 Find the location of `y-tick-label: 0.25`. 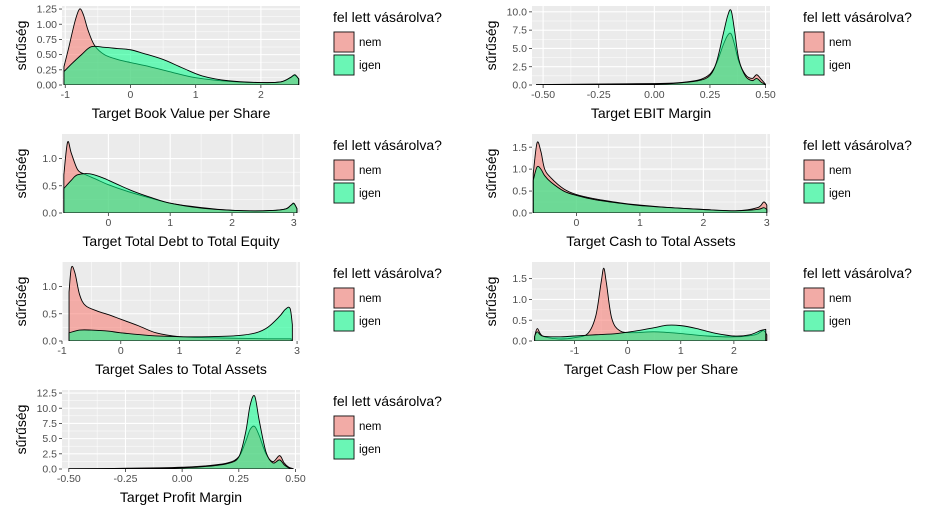

y-tick-label: 0.25 is located at coordinates (47, 70).